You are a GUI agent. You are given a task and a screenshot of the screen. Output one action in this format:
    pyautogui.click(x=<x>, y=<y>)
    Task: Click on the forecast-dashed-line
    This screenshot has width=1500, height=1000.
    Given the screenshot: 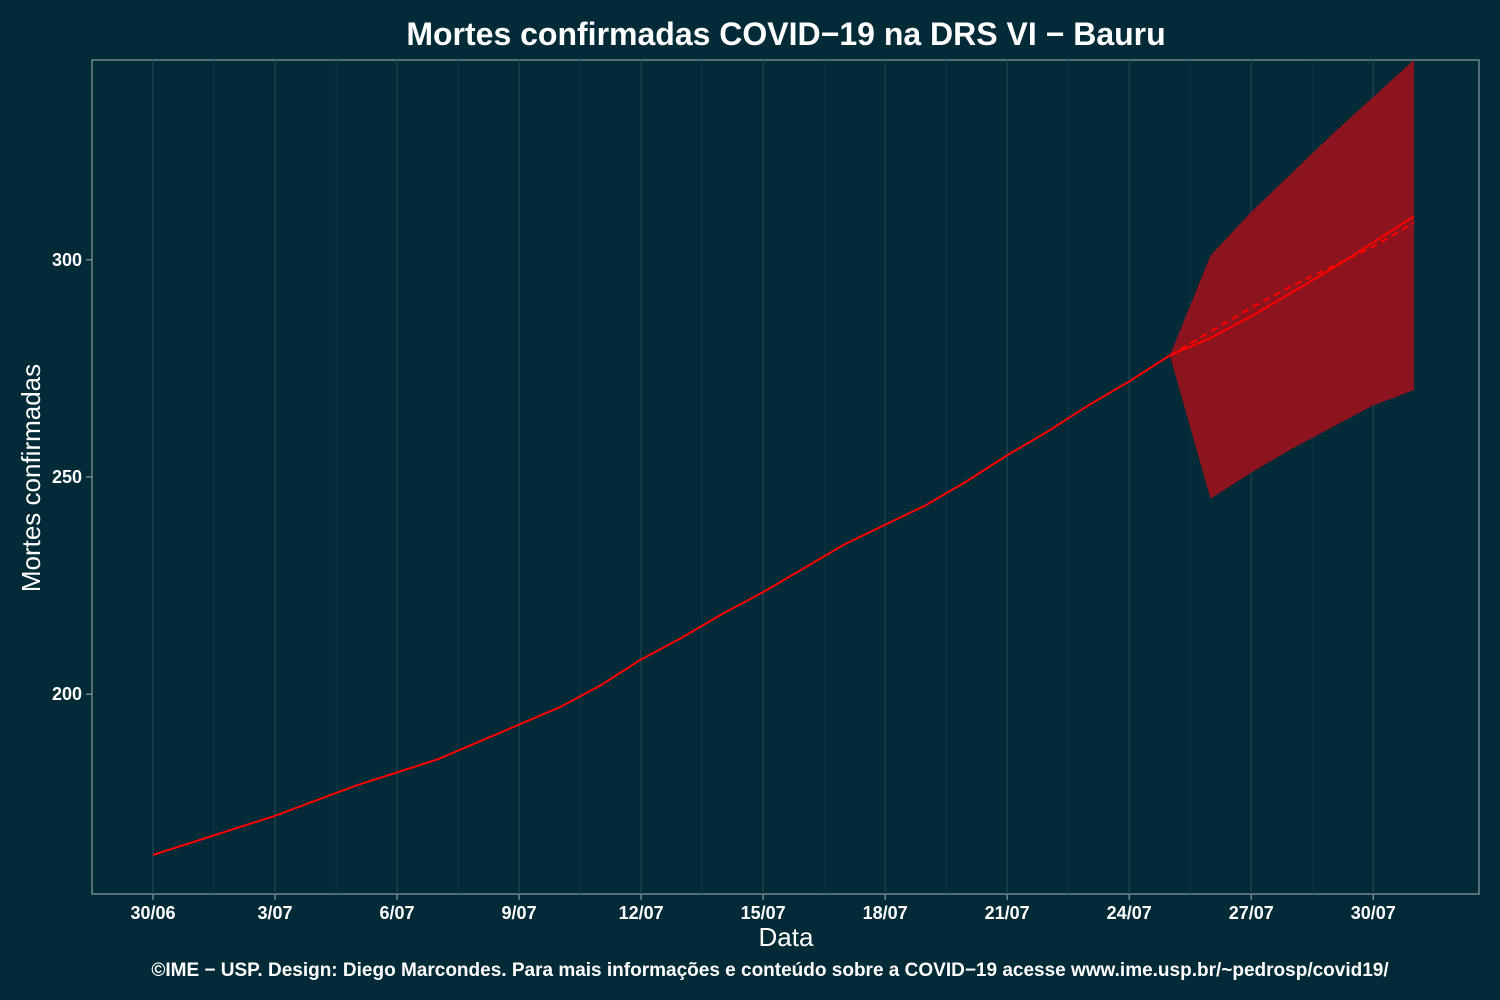 What is the action you would take?
    pyautogui.click(x=1292, y=289)
    